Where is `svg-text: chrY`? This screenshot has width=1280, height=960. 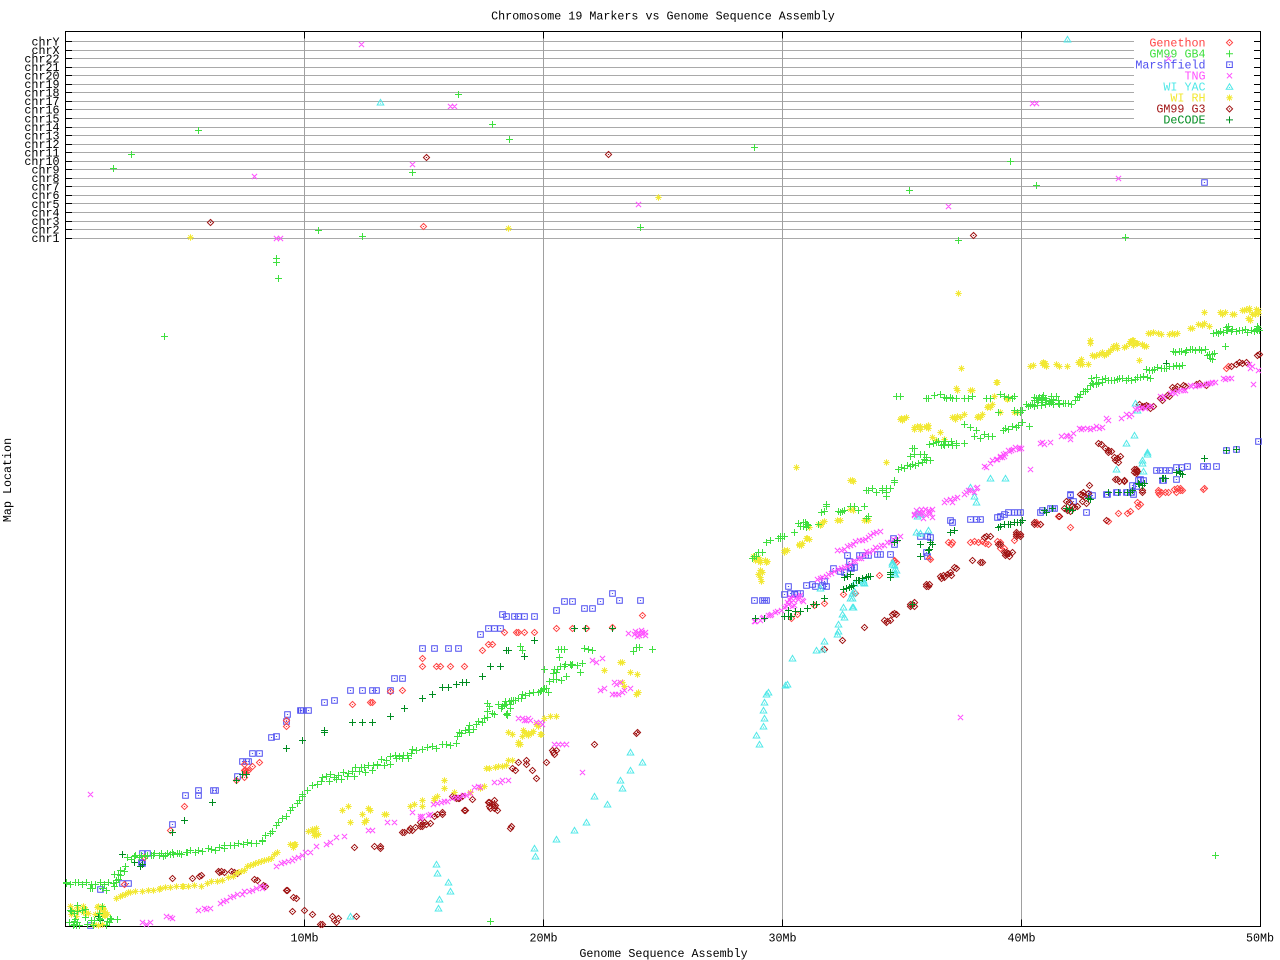
svg-text: chrY is located at coordinates (45, 42).